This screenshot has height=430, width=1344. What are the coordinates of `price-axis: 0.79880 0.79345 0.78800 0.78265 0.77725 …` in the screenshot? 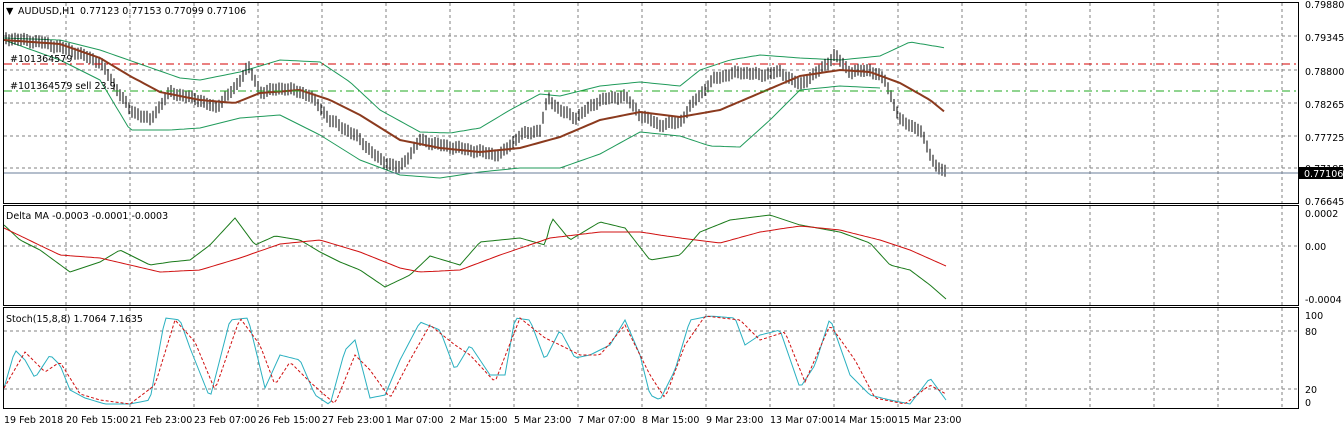 It's located at (1321, 104).